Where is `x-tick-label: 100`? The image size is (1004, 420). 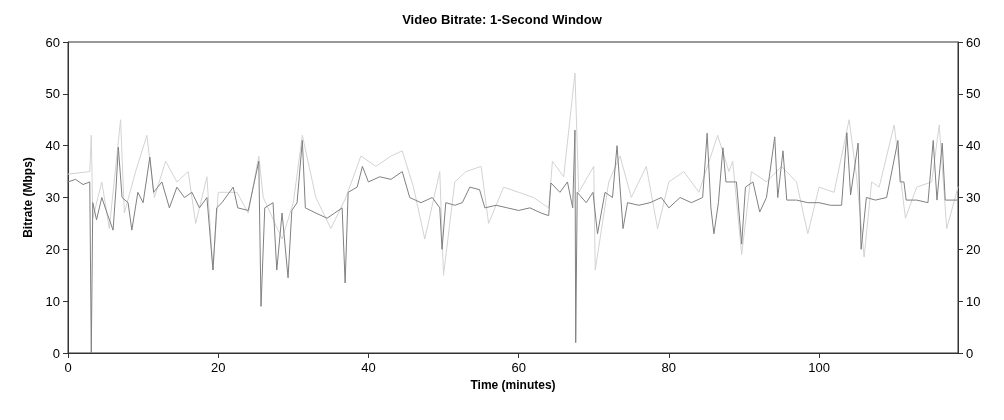
x-tick-label: 100 is located at coordinates (819, 367).